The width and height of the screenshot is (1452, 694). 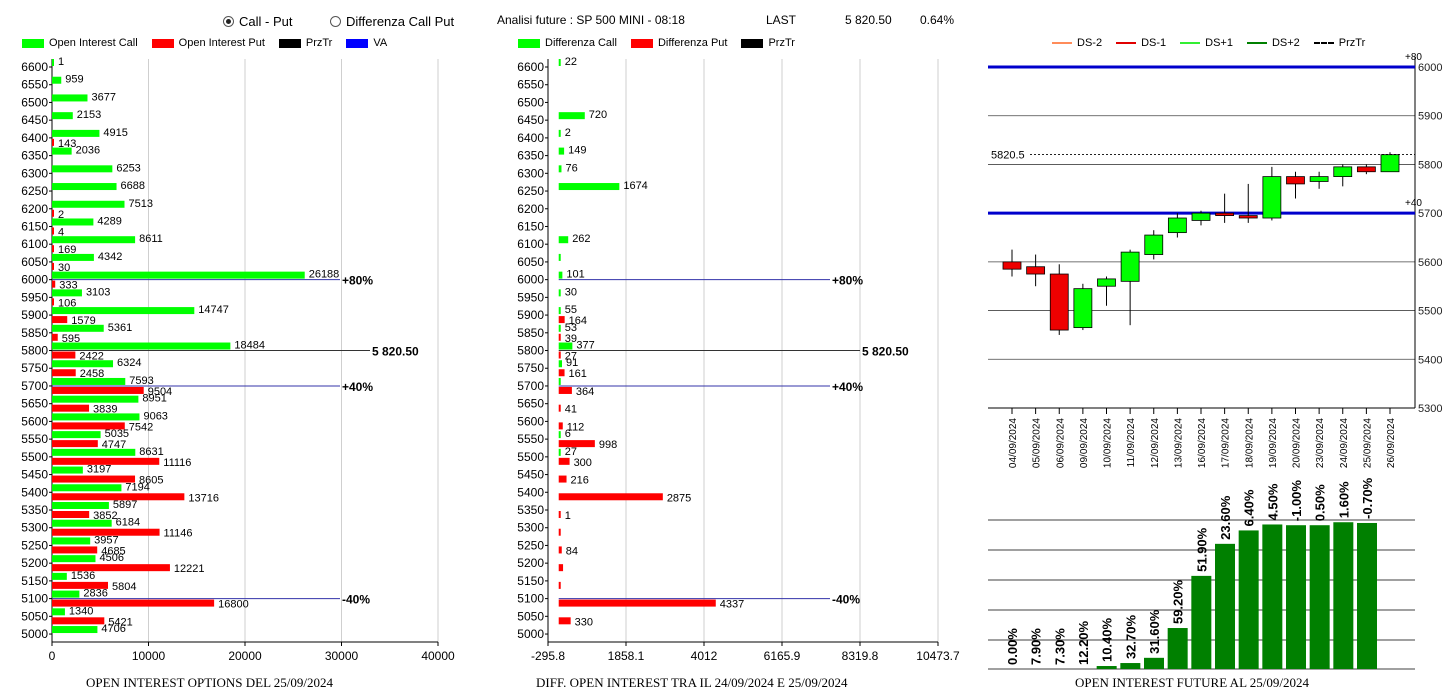 What do you see at coordinates (34, 475) in the screenshot?
I see `strike-label: 5450` at bounding box center [34, 475].